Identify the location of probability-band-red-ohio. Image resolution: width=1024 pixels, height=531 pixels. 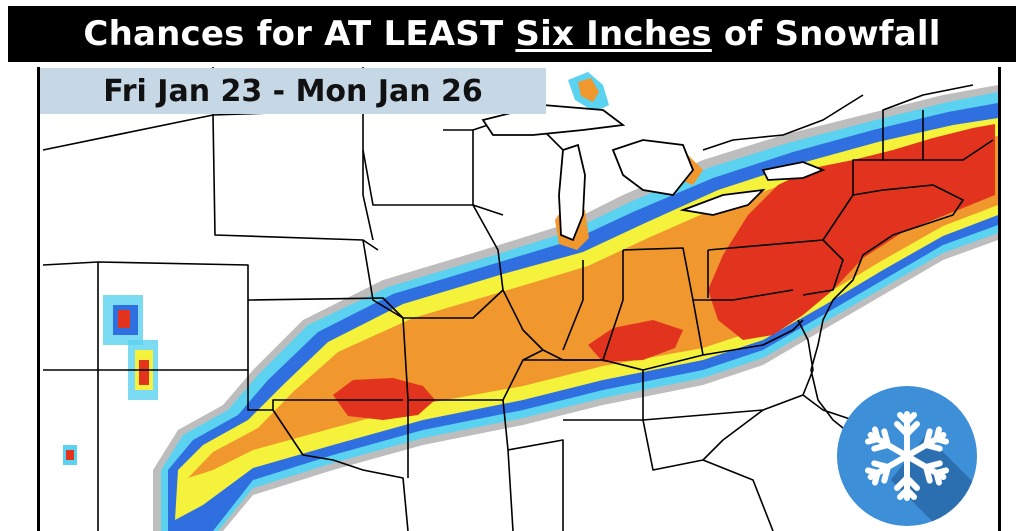
(635, 341).